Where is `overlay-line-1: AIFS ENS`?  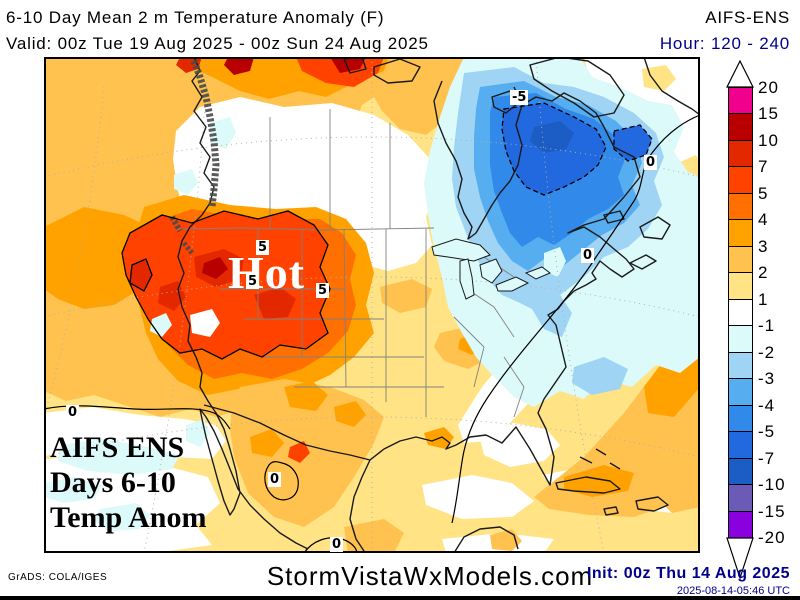 overlay-line-1: AIFS ENS is located at coordinates (117, 447).